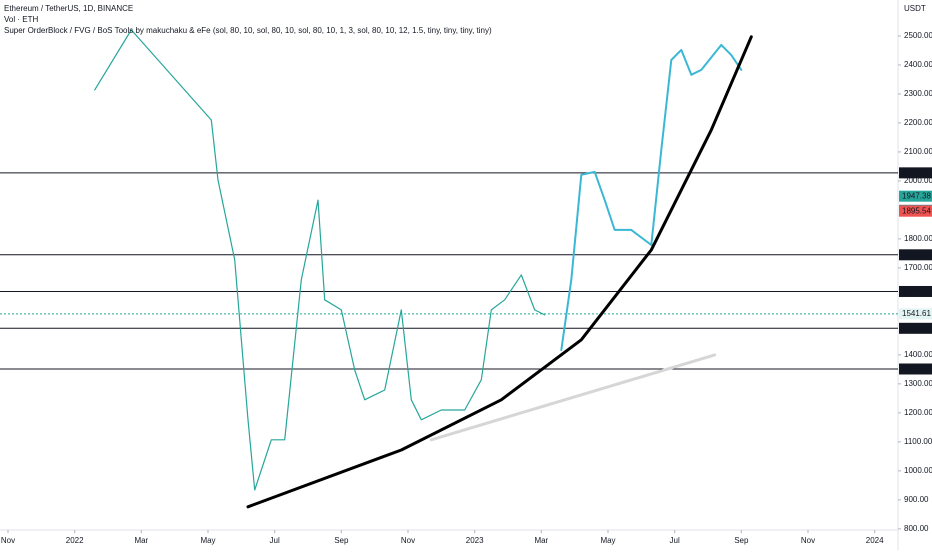 Image resolution: width=932 pixels, height=555 pixels. I want to click on volume-label: Vol · ETH, so click(21, 19).